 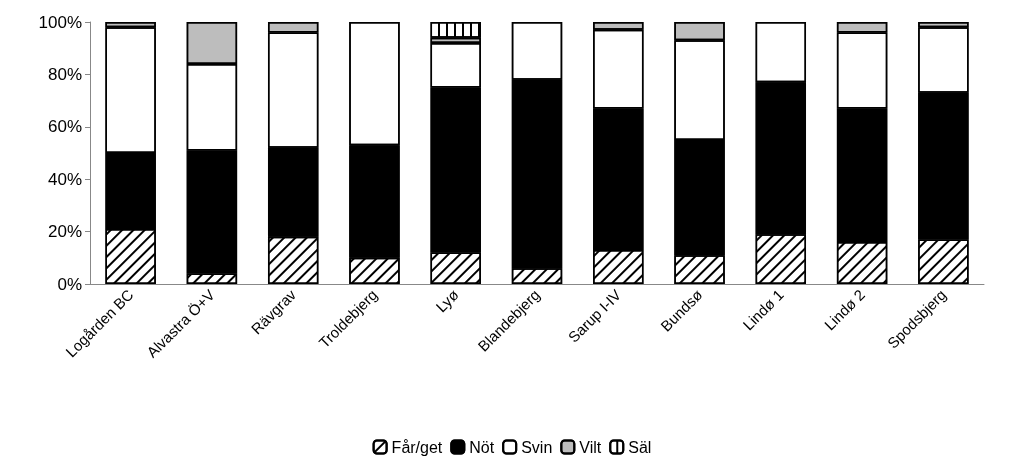 What do you see at coordinates (60, 22) in the screenshot?
I see `y-tick-label: 100%` at bounding box center [60, 22].